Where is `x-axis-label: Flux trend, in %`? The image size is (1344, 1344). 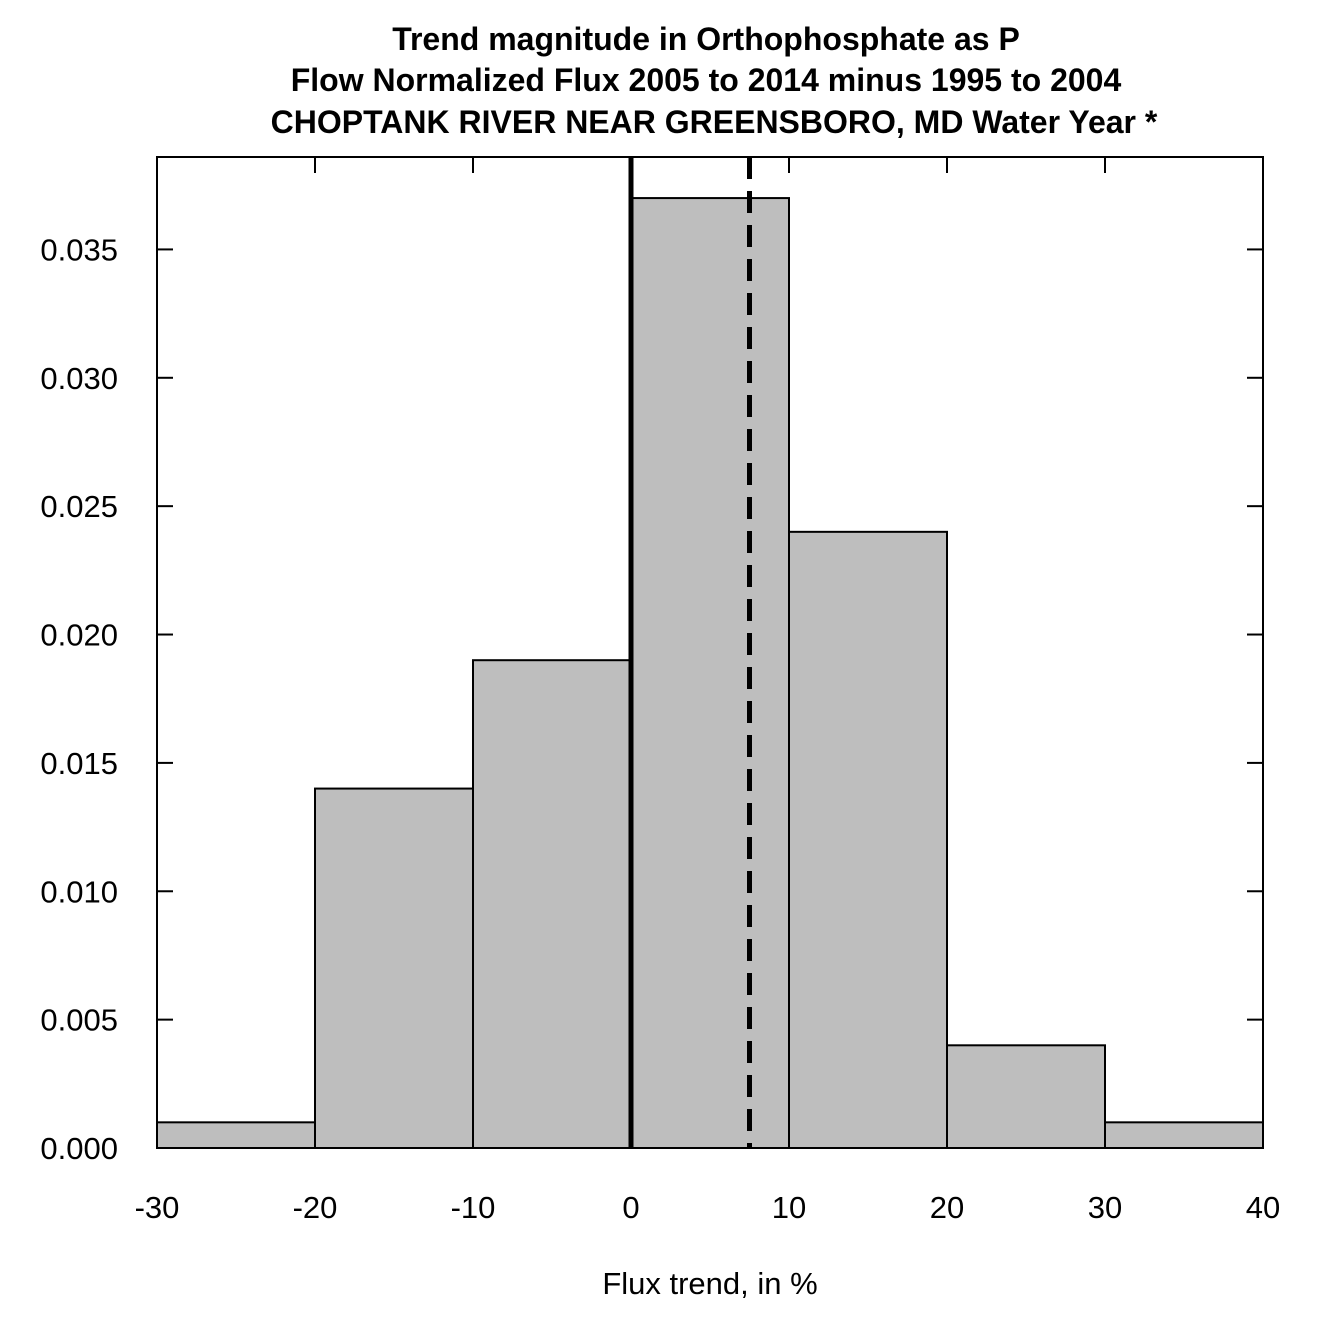 x-axis-label: Flux trend, in % is located at coordinates (709, 1283).